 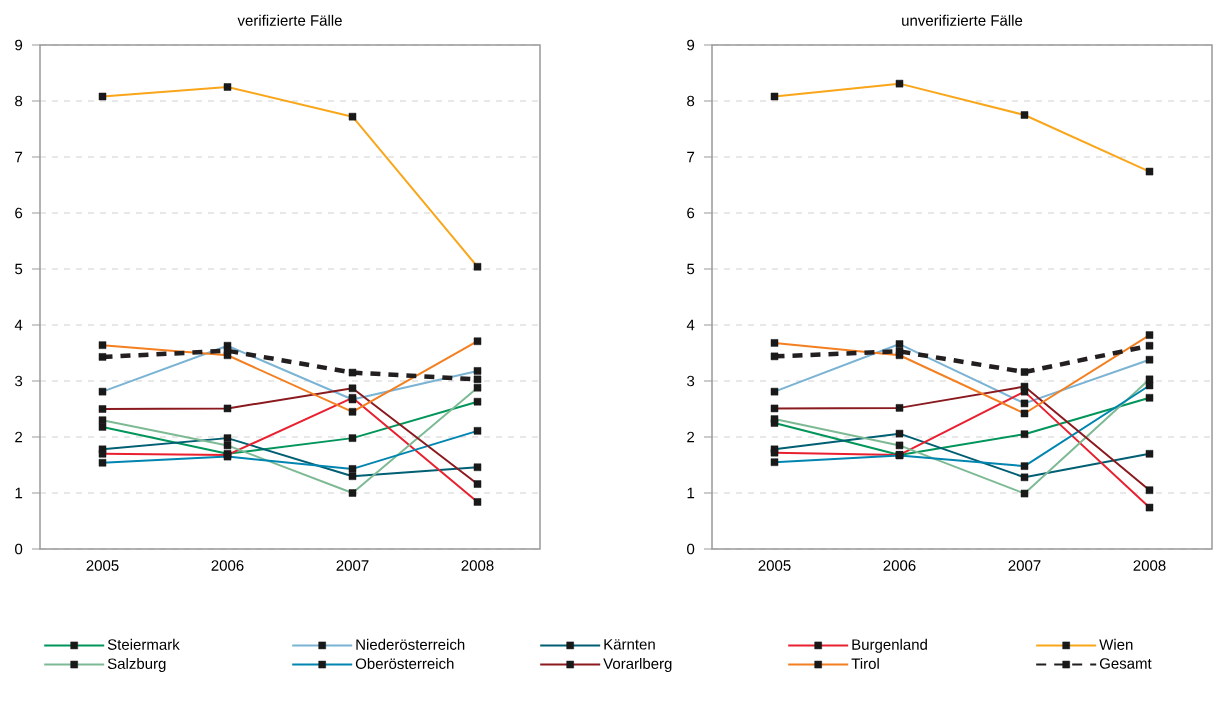 I want to click on legend-label: Burgenland, so click(x=889, y=645).